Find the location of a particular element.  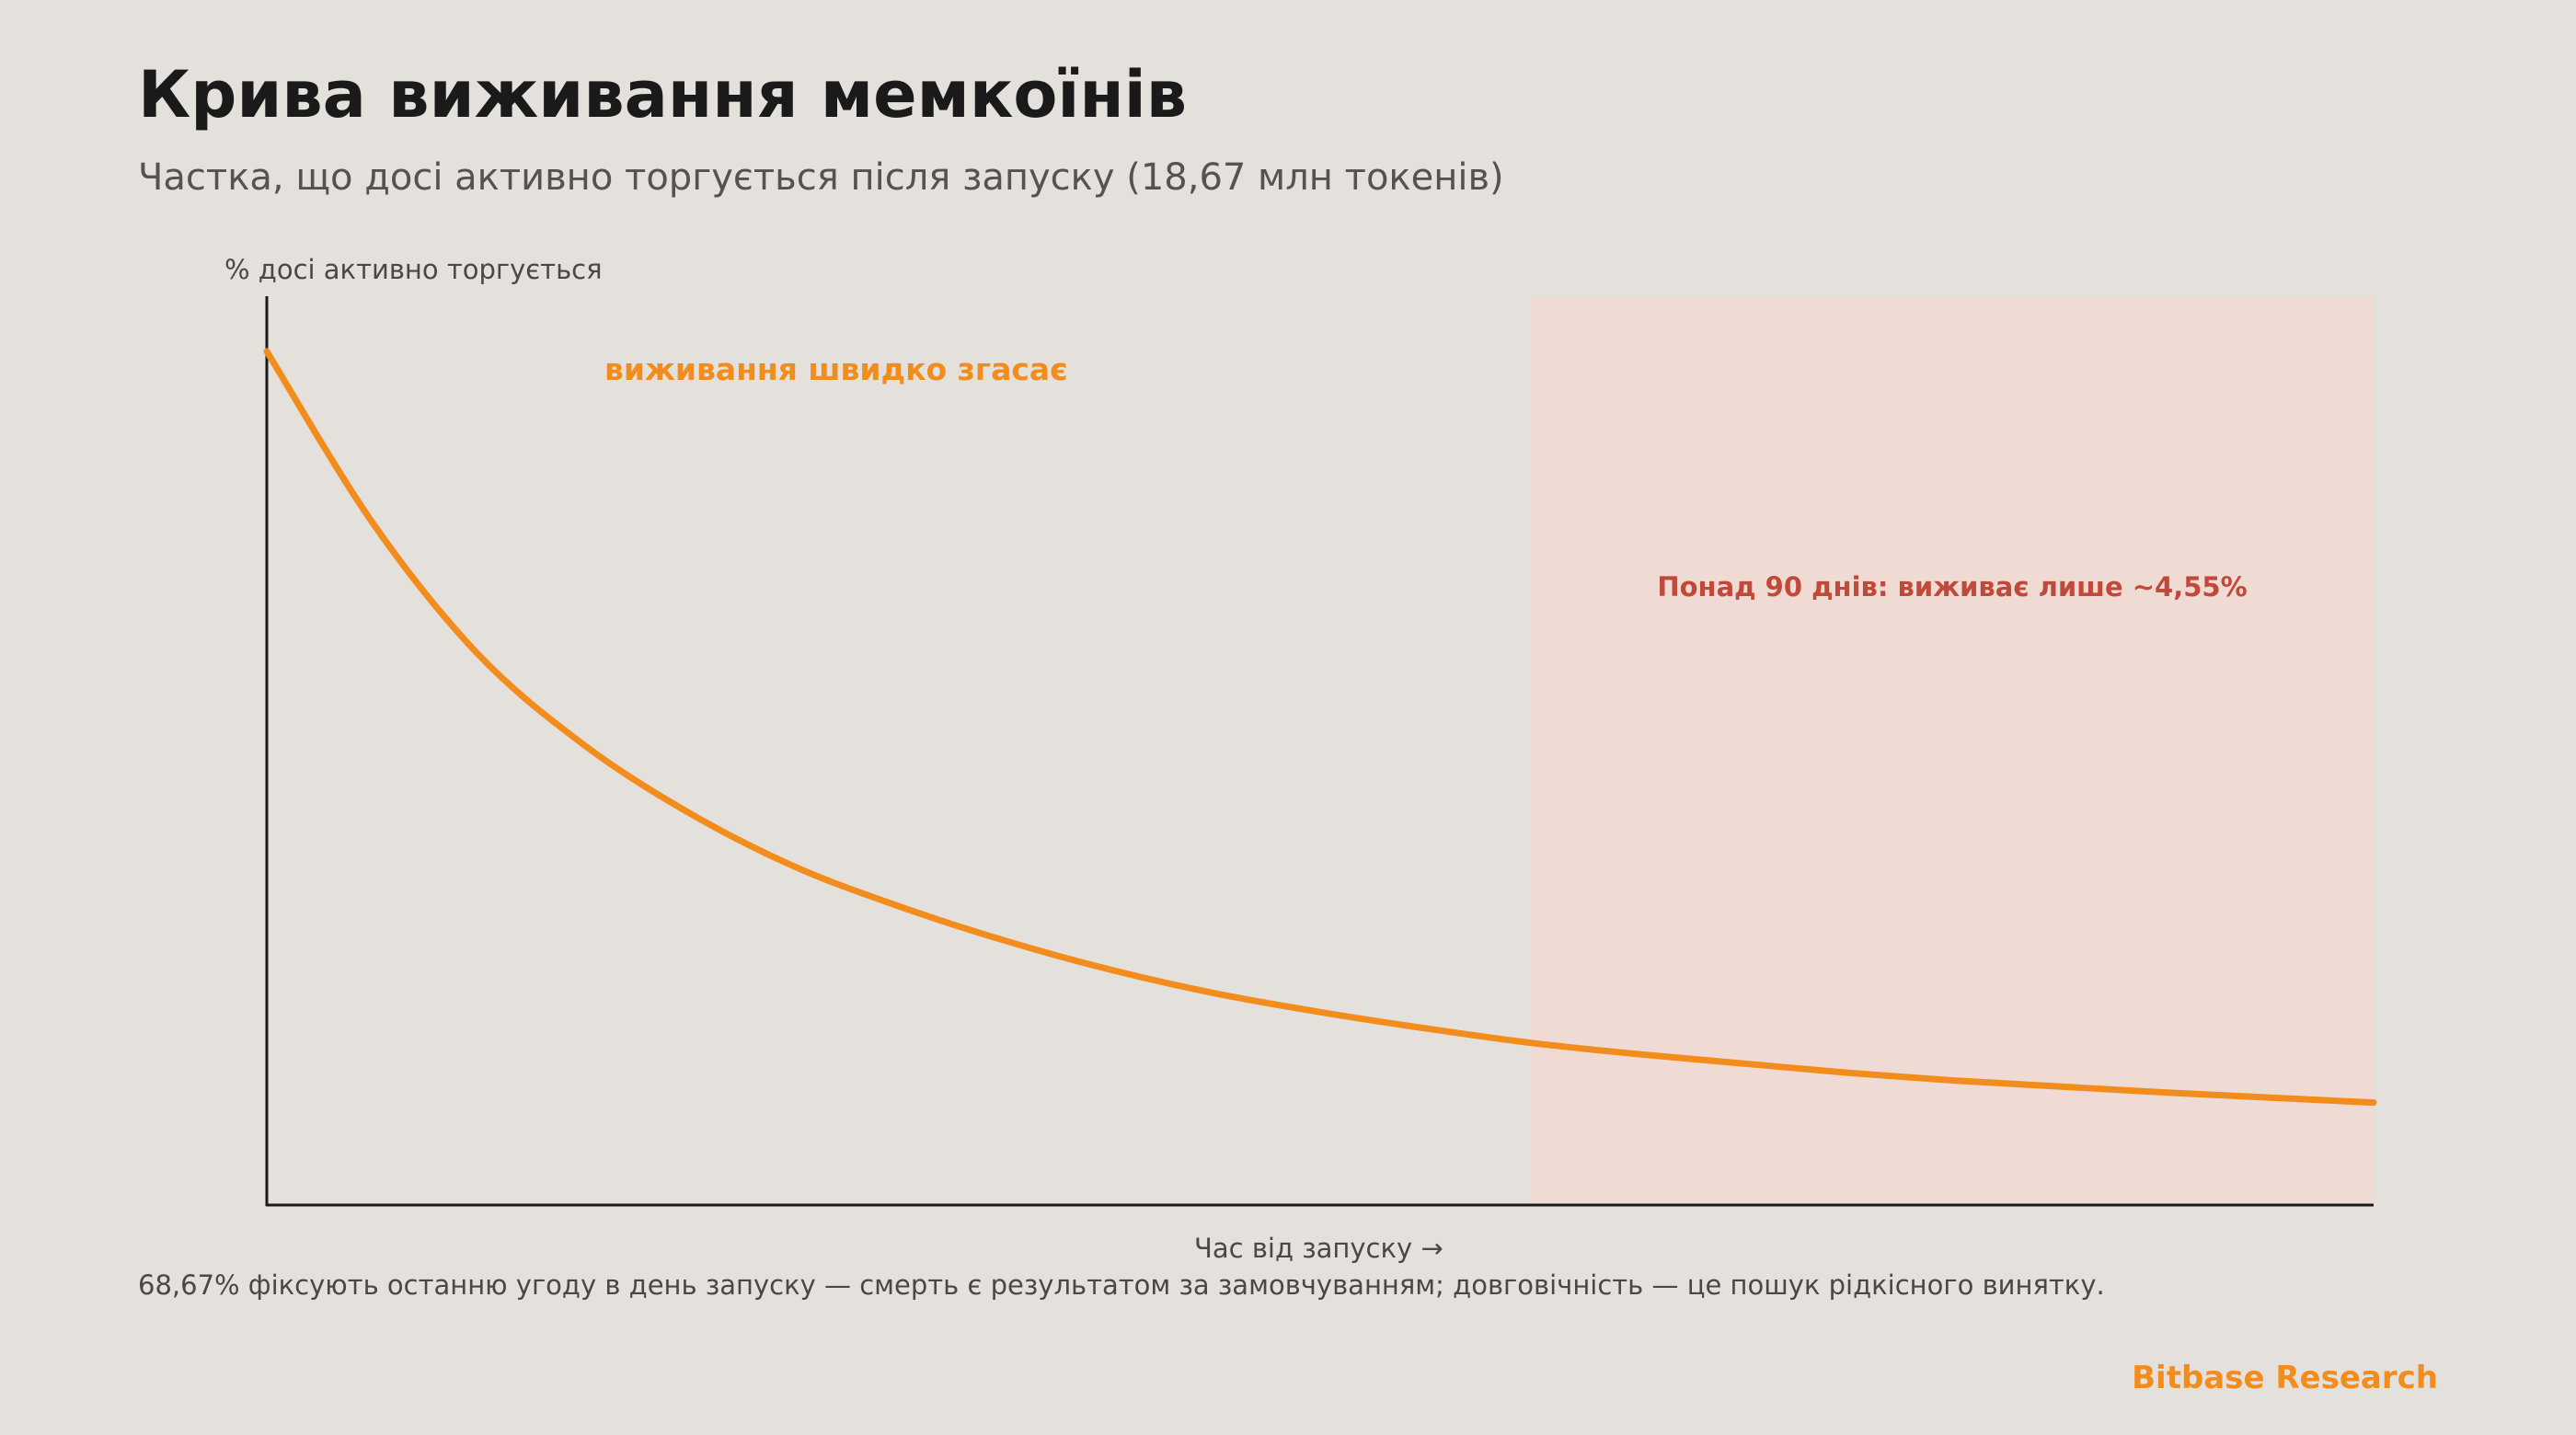

annotation-over-90-days: Понад 90 днів: виживає лише ~4,55% is located at coordinates (1952, 587).